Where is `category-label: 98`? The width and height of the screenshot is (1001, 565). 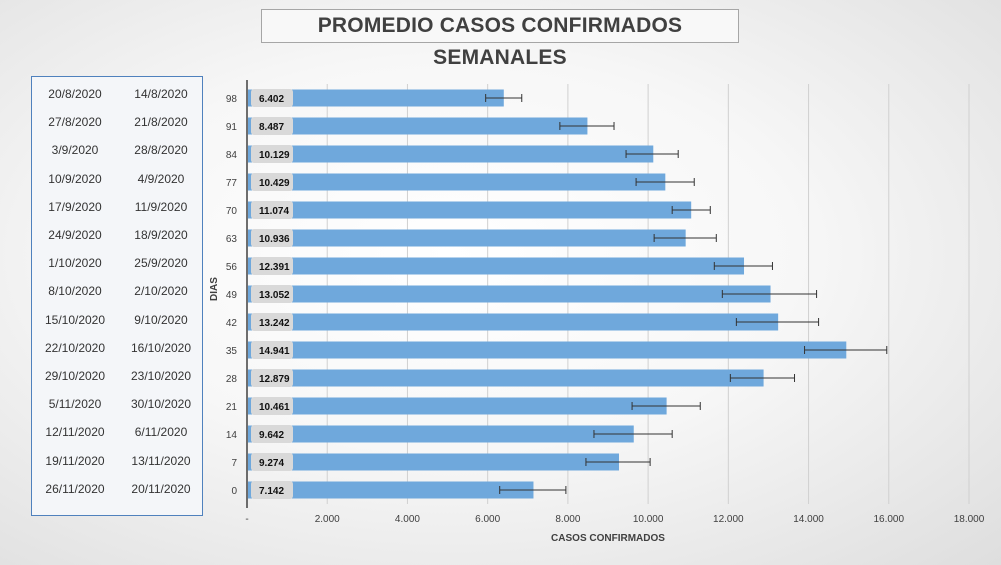
category-label: 98 is located at coordinates (232, 99).